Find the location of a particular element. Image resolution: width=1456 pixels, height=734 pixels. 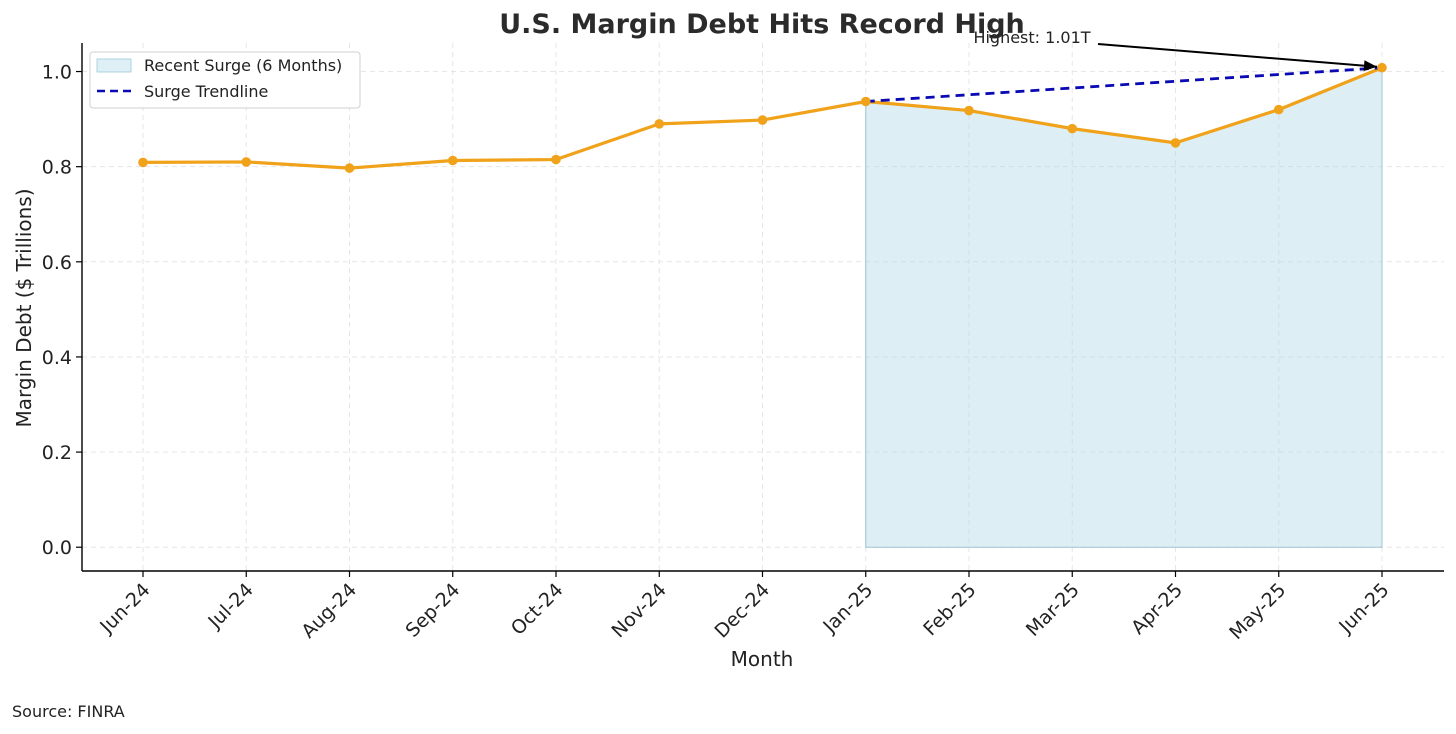

annotation-arrow-head is located at coordinates (1370, 66).